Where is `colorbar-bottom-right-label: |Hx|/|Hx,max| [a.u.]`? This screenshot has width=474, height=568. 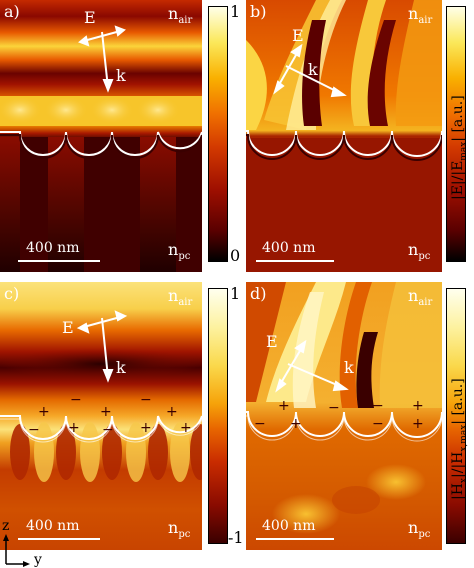 colorbar-bottom-right-label: |Hx|/|Hx,max| [a.u.] is located at coordinates (459, 439).